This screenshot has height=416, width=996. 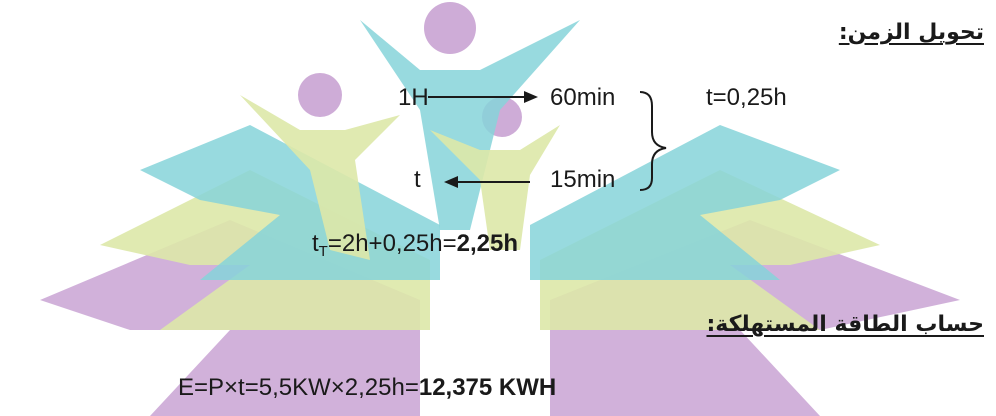 I want to click on conversion-result: t=0,25h, so click(x=746, y=97).